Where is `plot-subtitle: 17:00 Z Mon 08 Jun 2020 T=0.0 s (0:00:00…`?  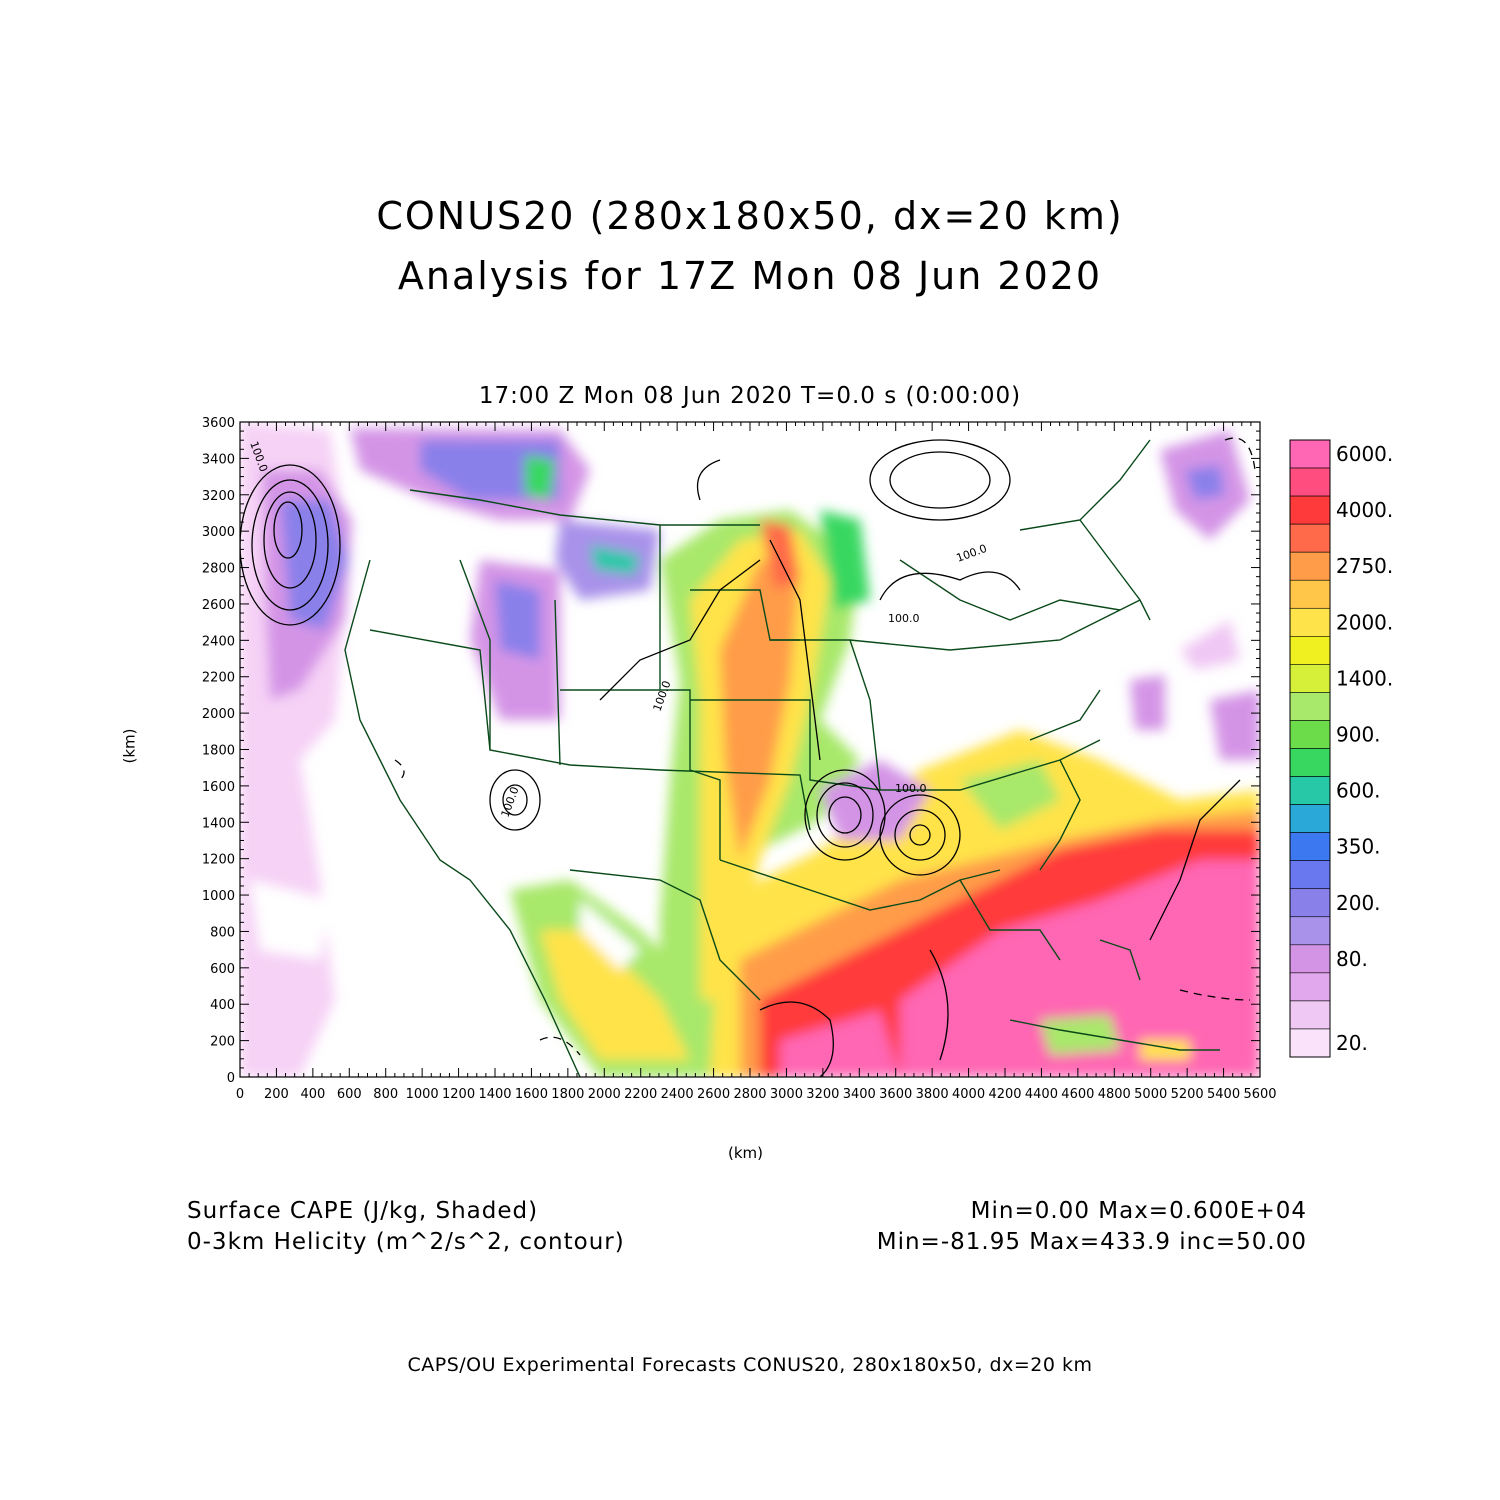
plot-subtitle: 17:00 Z Mon 08 Jun 2020 T=0.0 s (0:00:00… is located at coordinates (750, 396).